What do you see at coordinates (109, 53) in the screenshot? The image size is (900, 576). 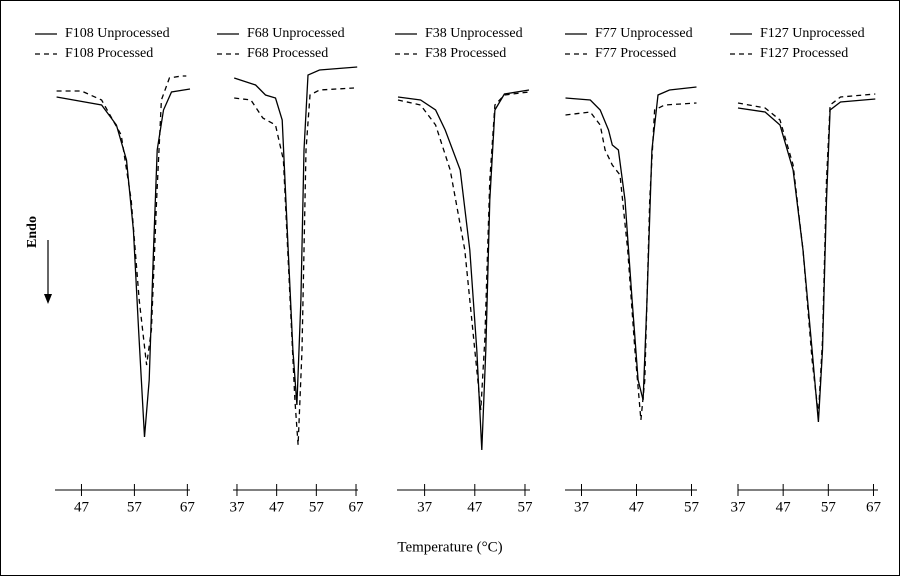 I see `legend-label: F108 Processed` at bounding box center [109, 53].